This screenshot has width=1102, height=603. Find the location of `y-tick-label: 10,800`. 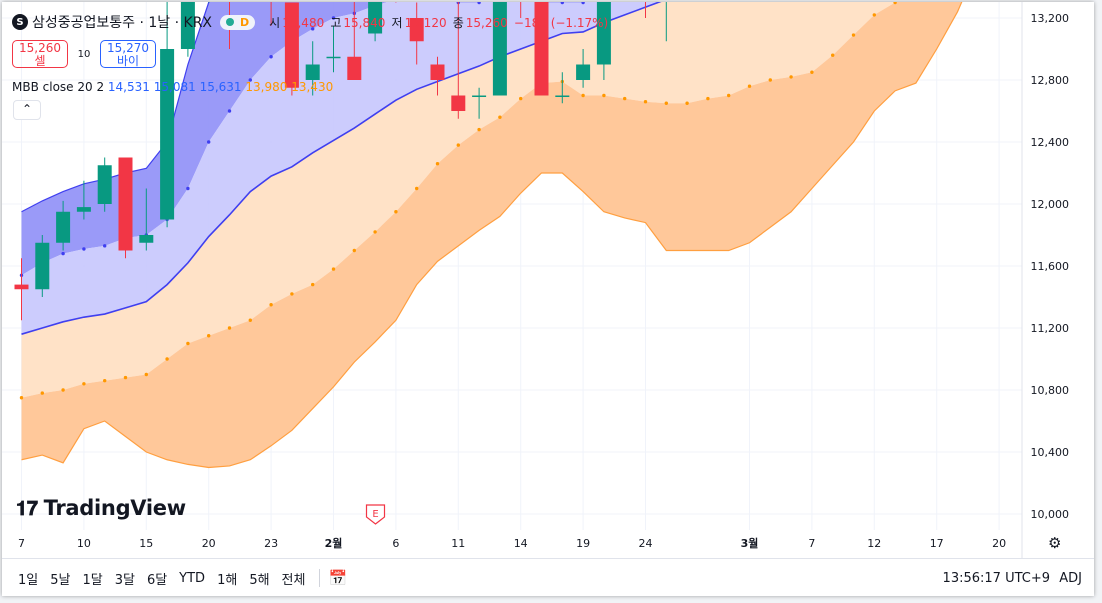

y-tick-label: 10,800 is located at coordinates (1050, 390).